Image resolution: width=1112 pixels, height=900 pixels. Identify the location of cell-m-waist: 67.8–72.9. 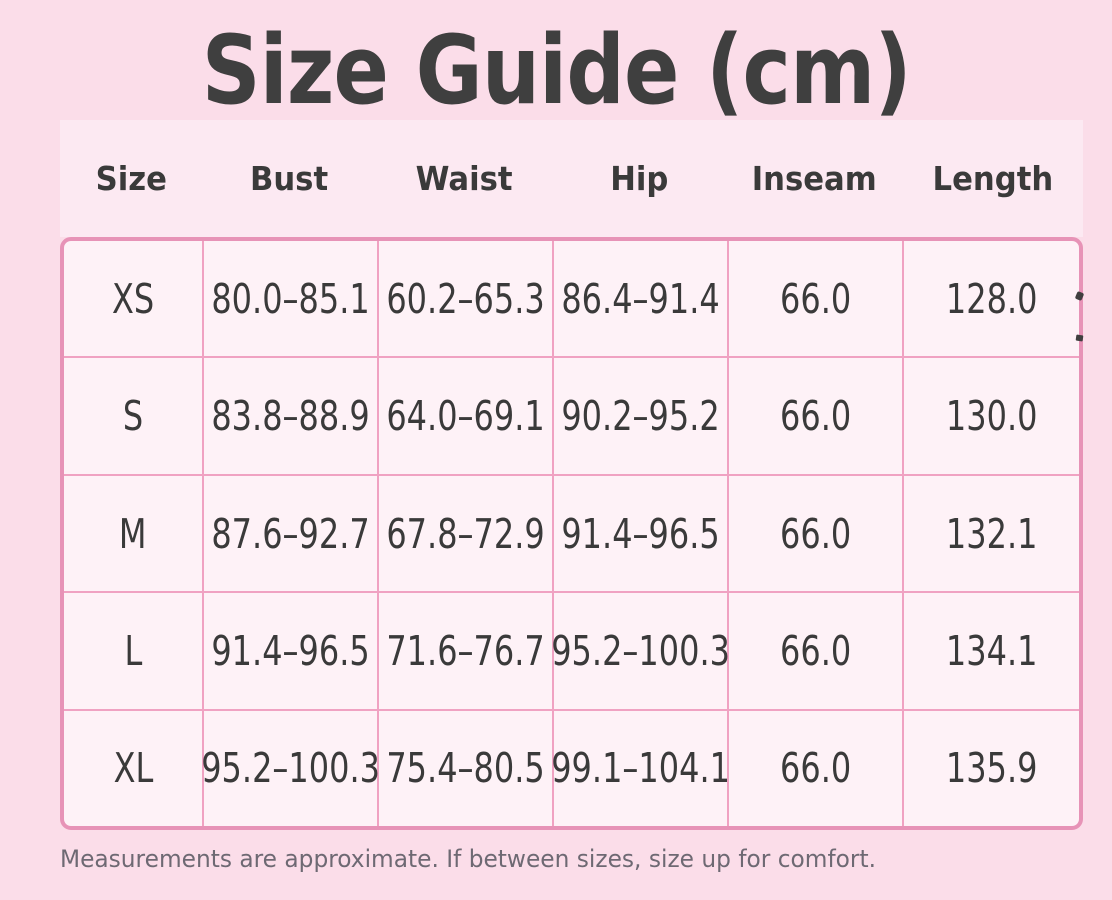
(466, 533).